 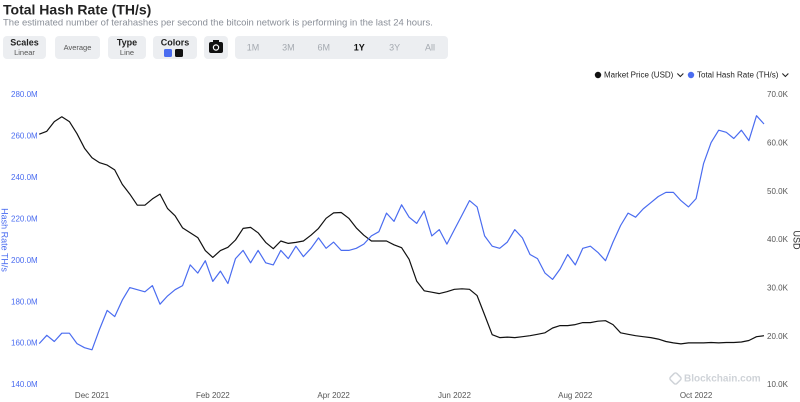 I want to click on y2-tick-label: 60.0K, so click(x=778, y=142).